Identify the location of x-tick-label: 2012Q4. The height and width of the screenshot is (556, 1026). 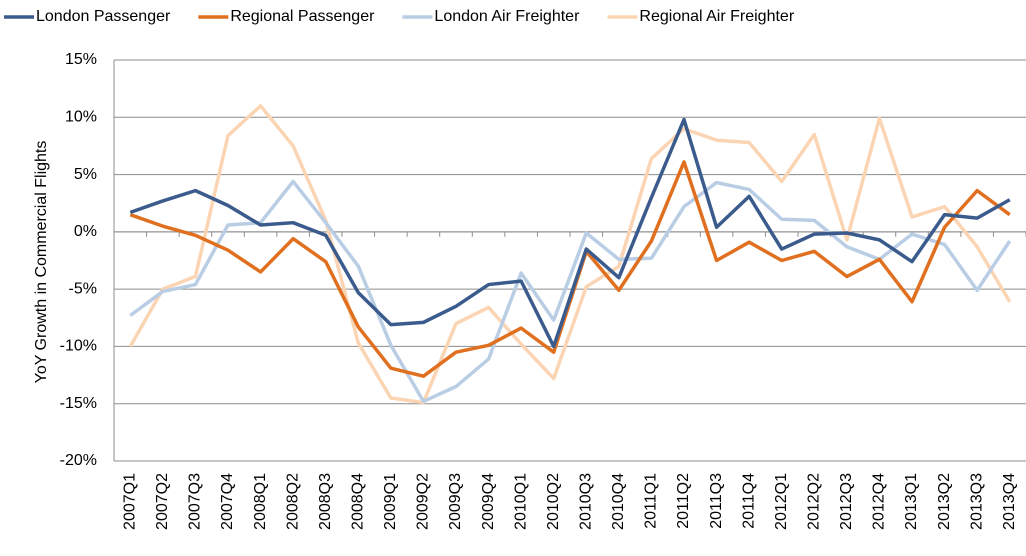
(879, 501).